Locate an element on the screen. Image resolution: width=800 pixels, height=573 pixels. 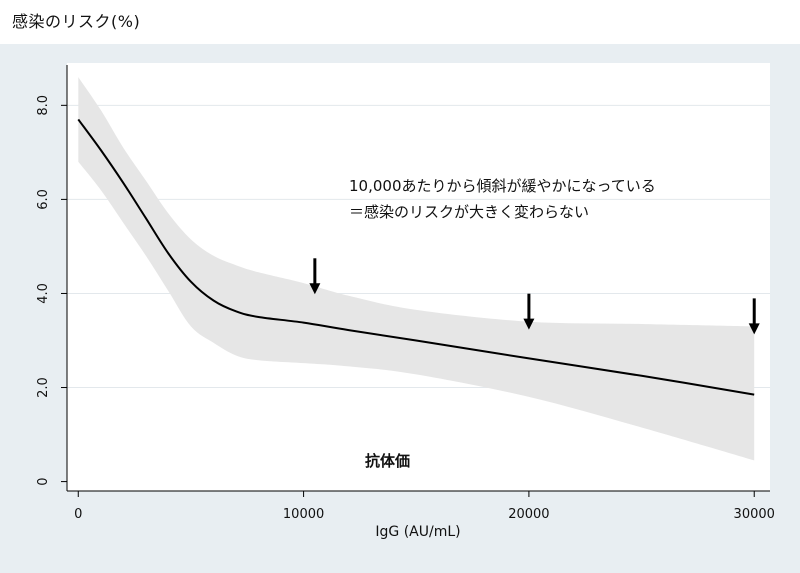
x-tick-label: 30000 is located at coordinates (754, 514).